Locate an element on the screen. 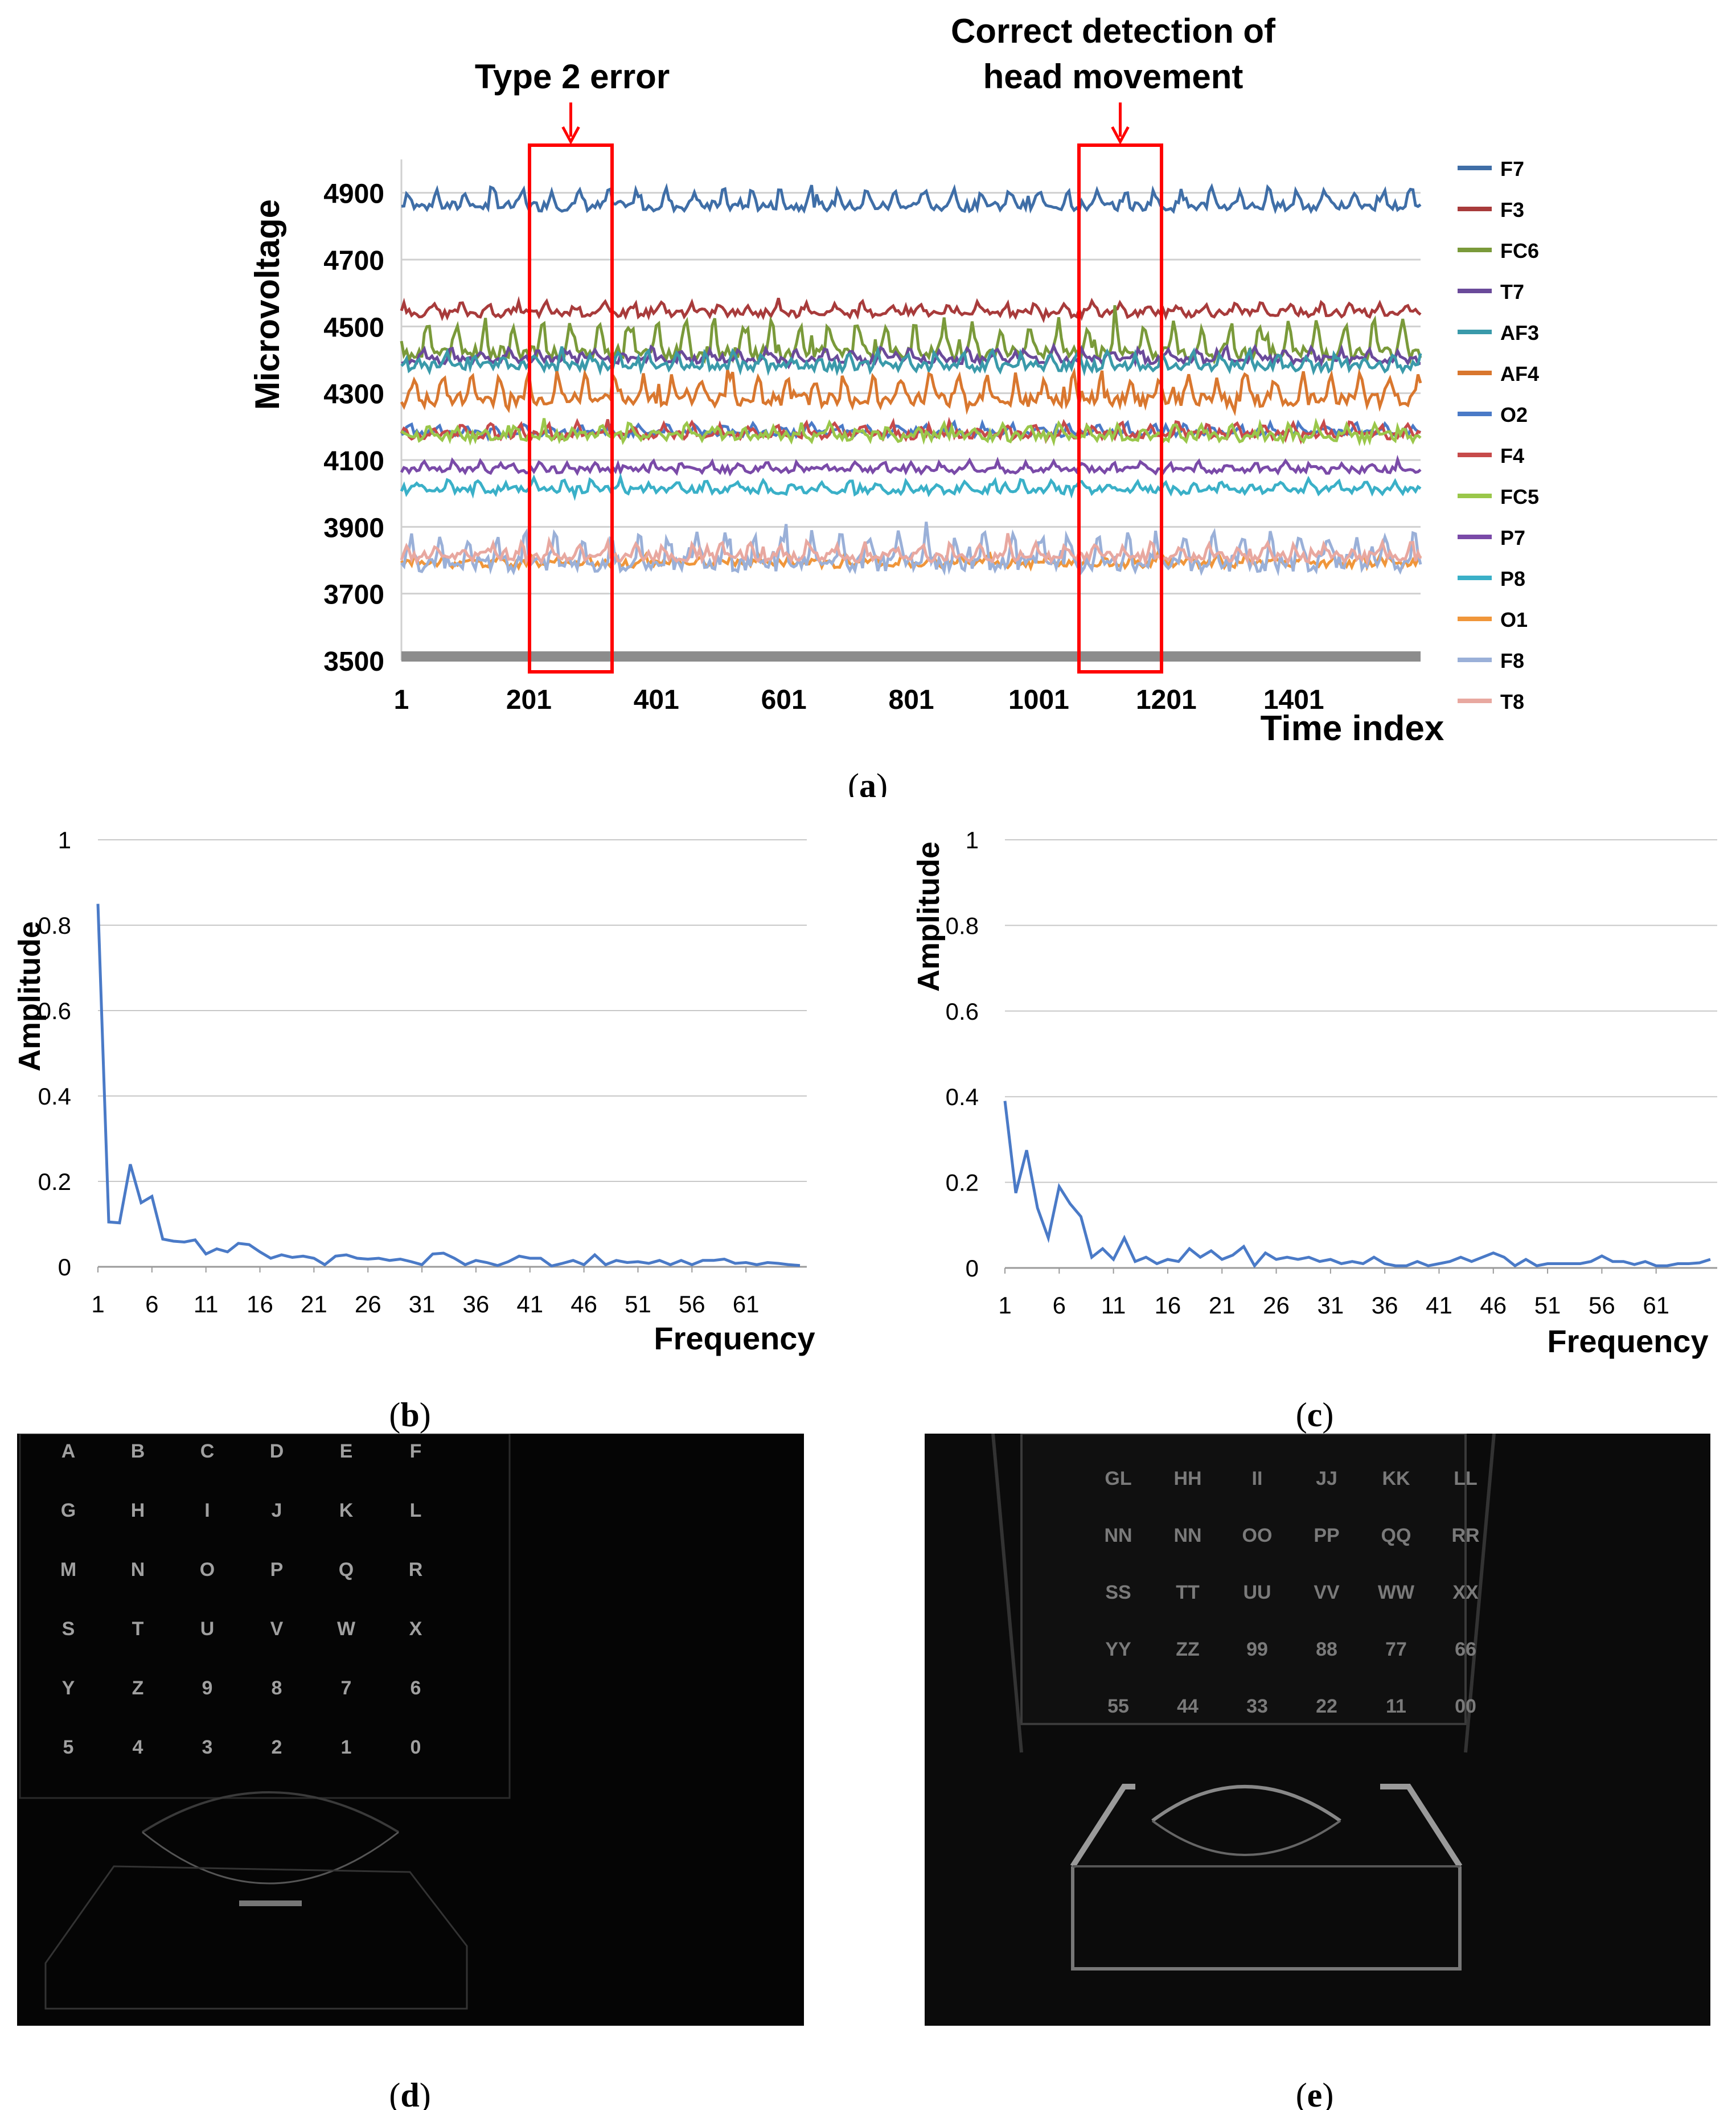 The height and width of the screenshot is (2110, 1736). image-e-key: TT is located at coordinates (1188, 1592).